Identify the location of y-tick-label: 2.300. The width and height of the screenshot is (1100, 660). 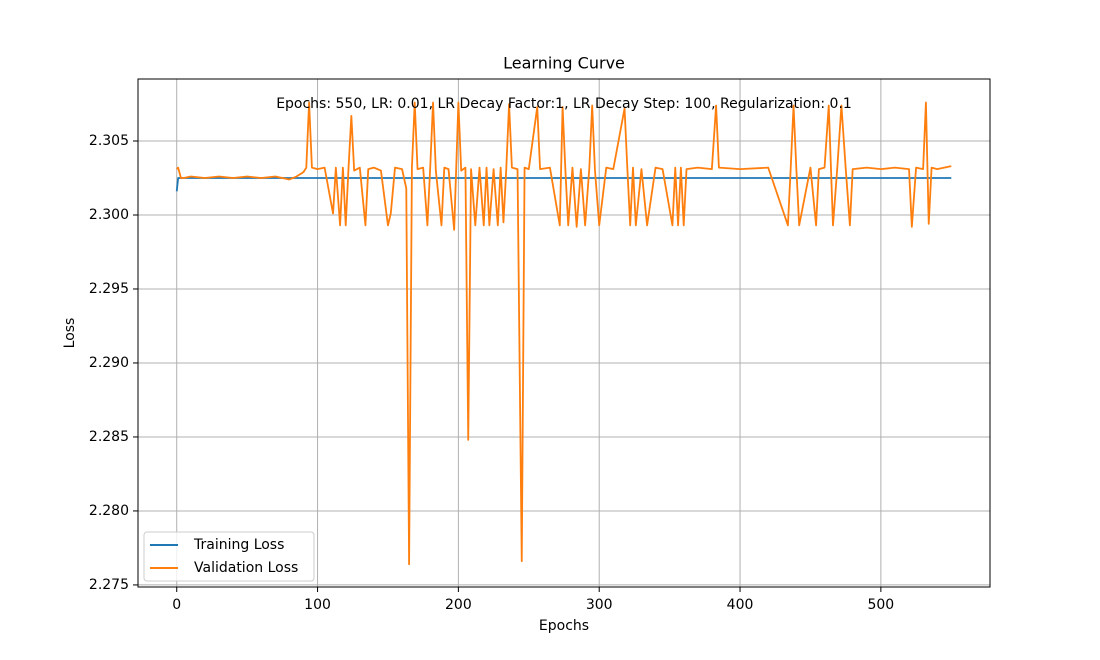
(109, 215).